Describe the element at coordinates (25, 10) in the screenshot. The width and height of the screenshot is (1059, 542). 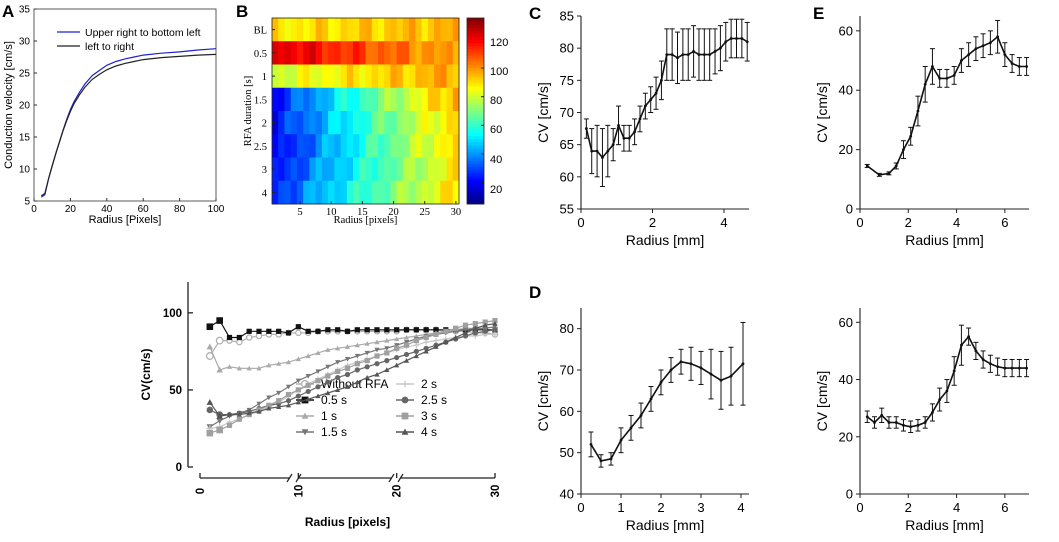
I see `y-tick-label: 35` at that location.